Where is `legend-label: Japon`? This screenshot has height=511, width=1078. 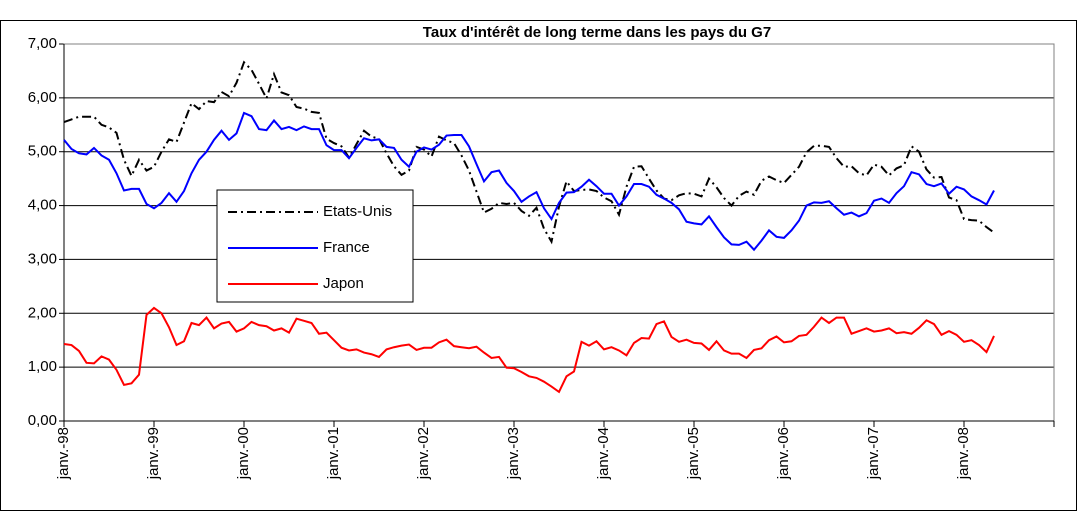 legend-label: Japon is located at coordinates (343, 283).